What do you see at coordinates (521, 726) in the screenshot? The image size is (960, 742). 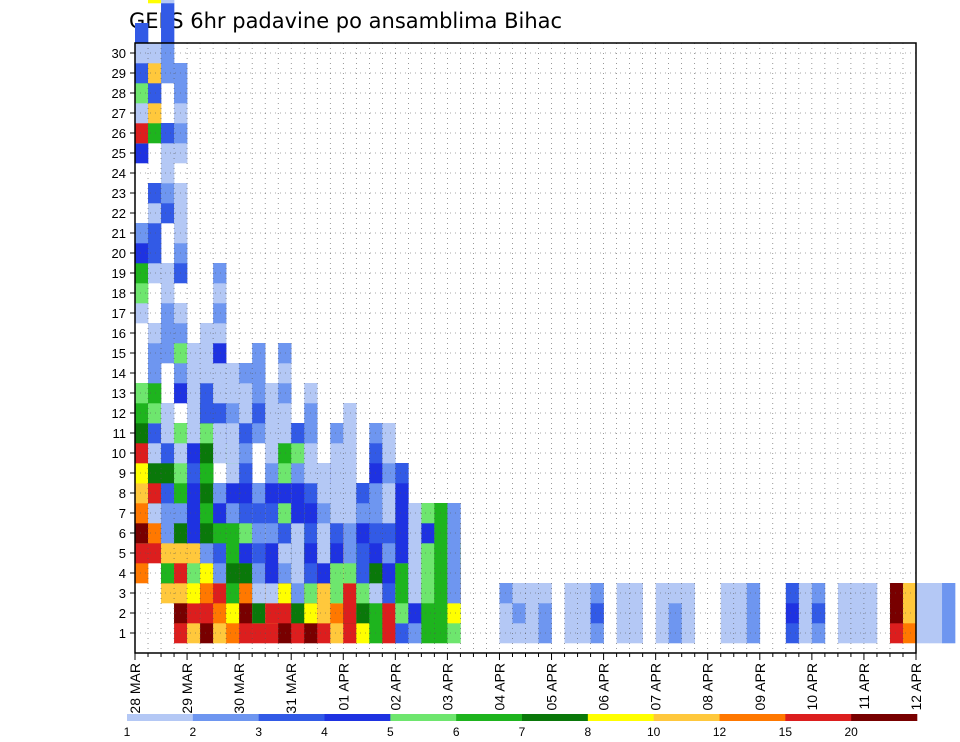 I see `color-legend: 1 2 3 4 5 6 7 8 10 12 15 20` at bounding box center [521, 726].